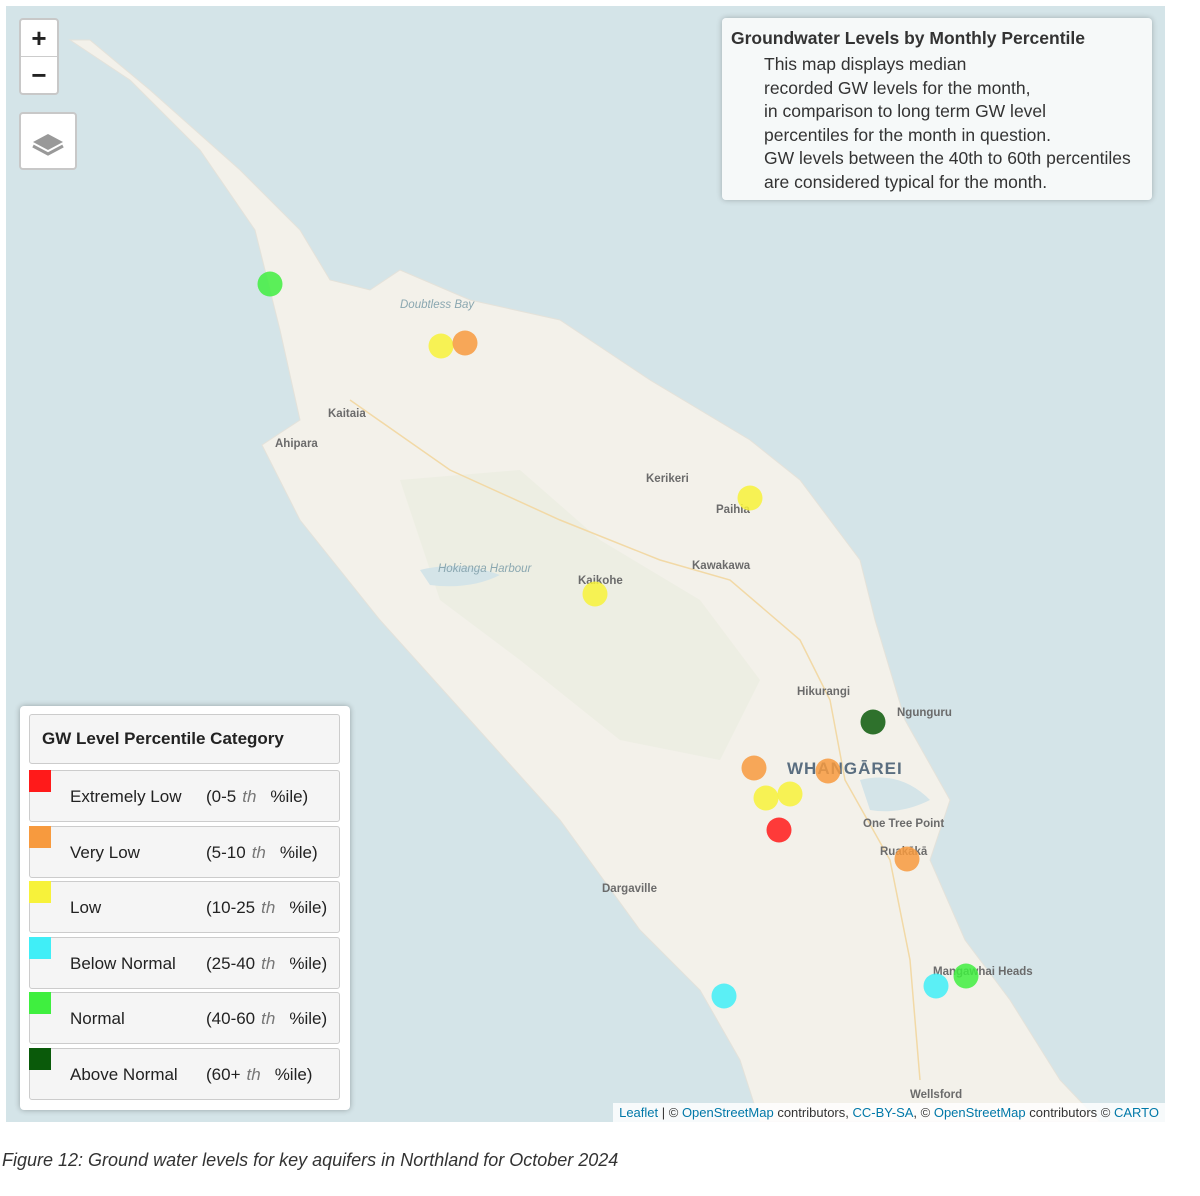 The width and height of the screenshot is (1200, 1196). What do you see at coordinates (936, 1095) in the screenshot?
I see `place-label: Wellsford` at bounding box center [936, 1095].